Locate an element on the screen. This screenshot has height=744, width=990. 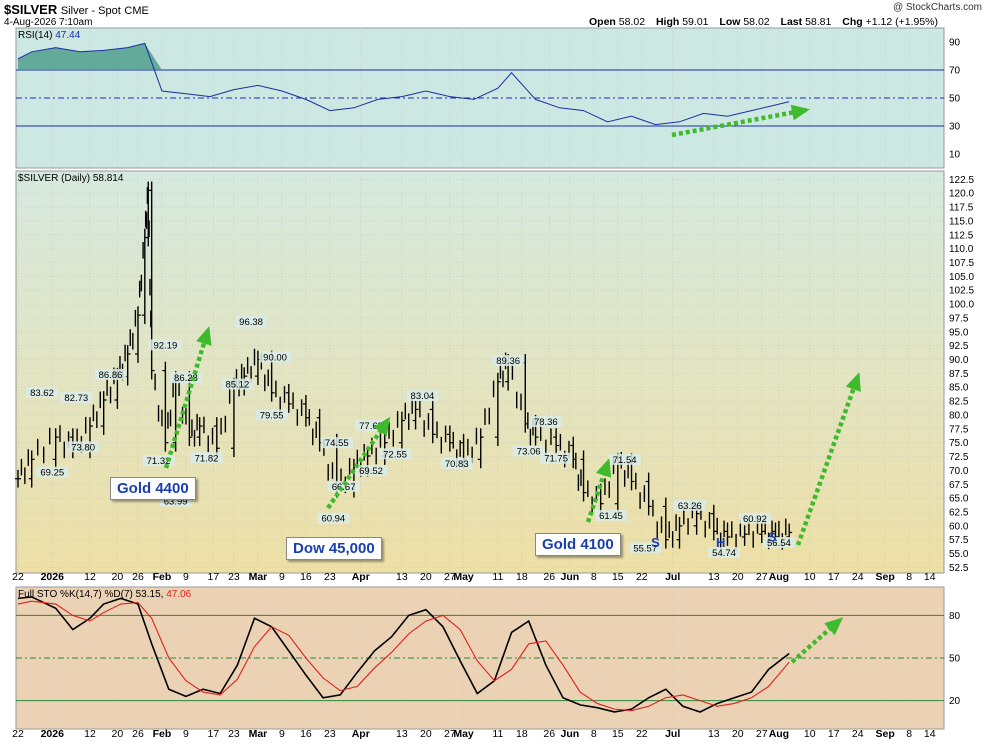
price-data-label: 79.55 is located at coordinates (272, 415).